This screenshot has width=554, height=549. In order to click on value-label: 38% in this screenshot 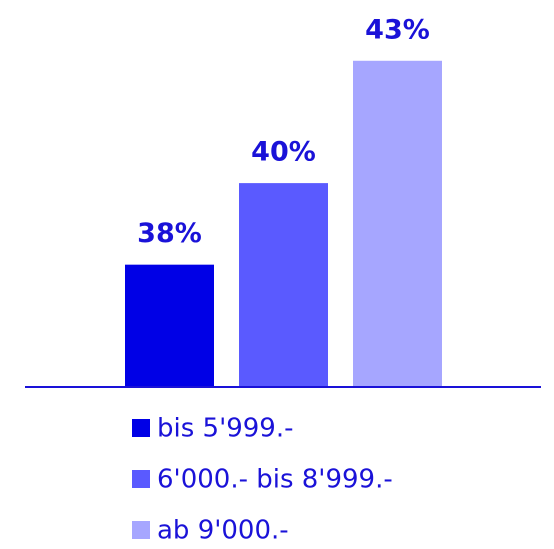, I will do `click(169, 233)`.